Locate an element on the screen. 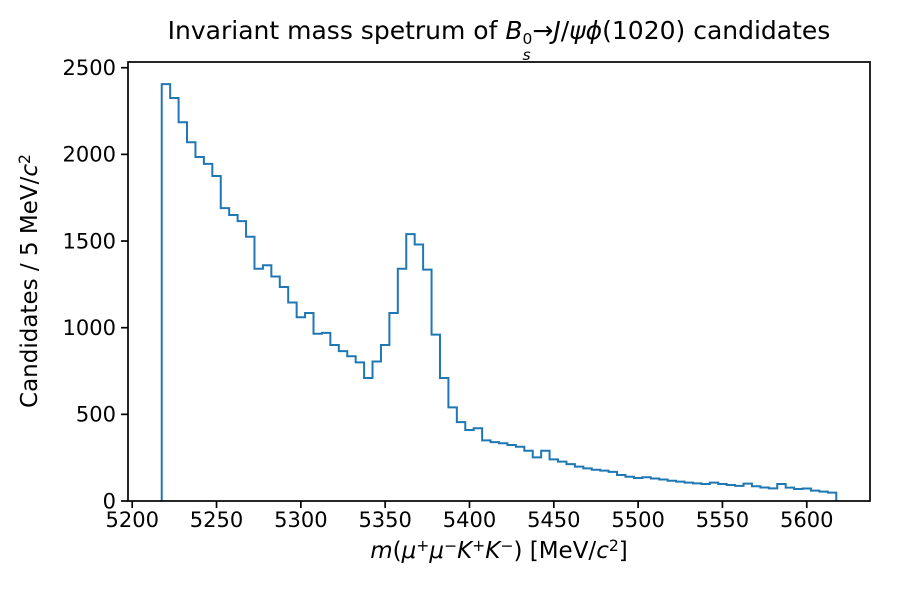 Image resolution: width=900 pixels, height=600 pixels. y-tick-label: 2500 is located at coordinates (89, 68).